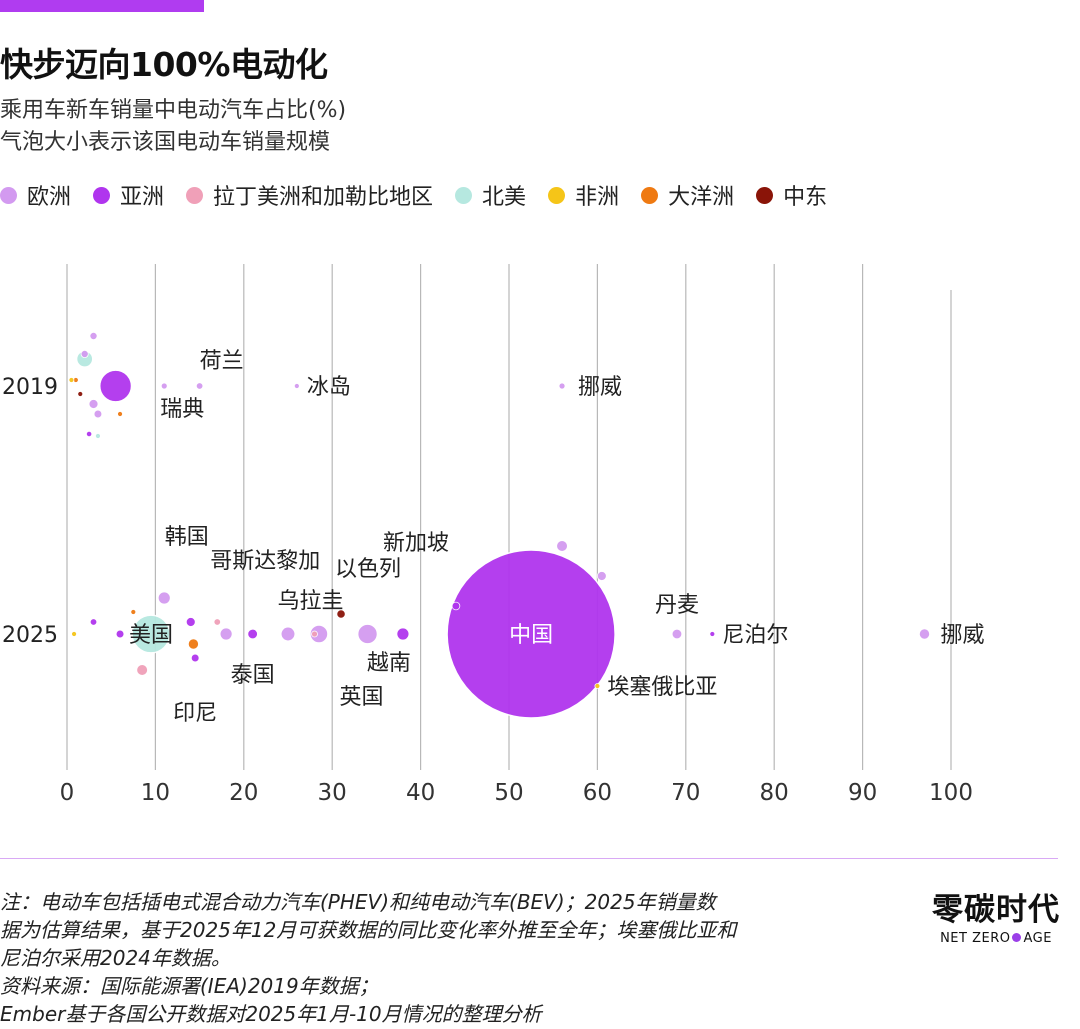 This screenshot has width=1080, height=1029. I want to click on legend-item: 亚洲, so click(128, 195).